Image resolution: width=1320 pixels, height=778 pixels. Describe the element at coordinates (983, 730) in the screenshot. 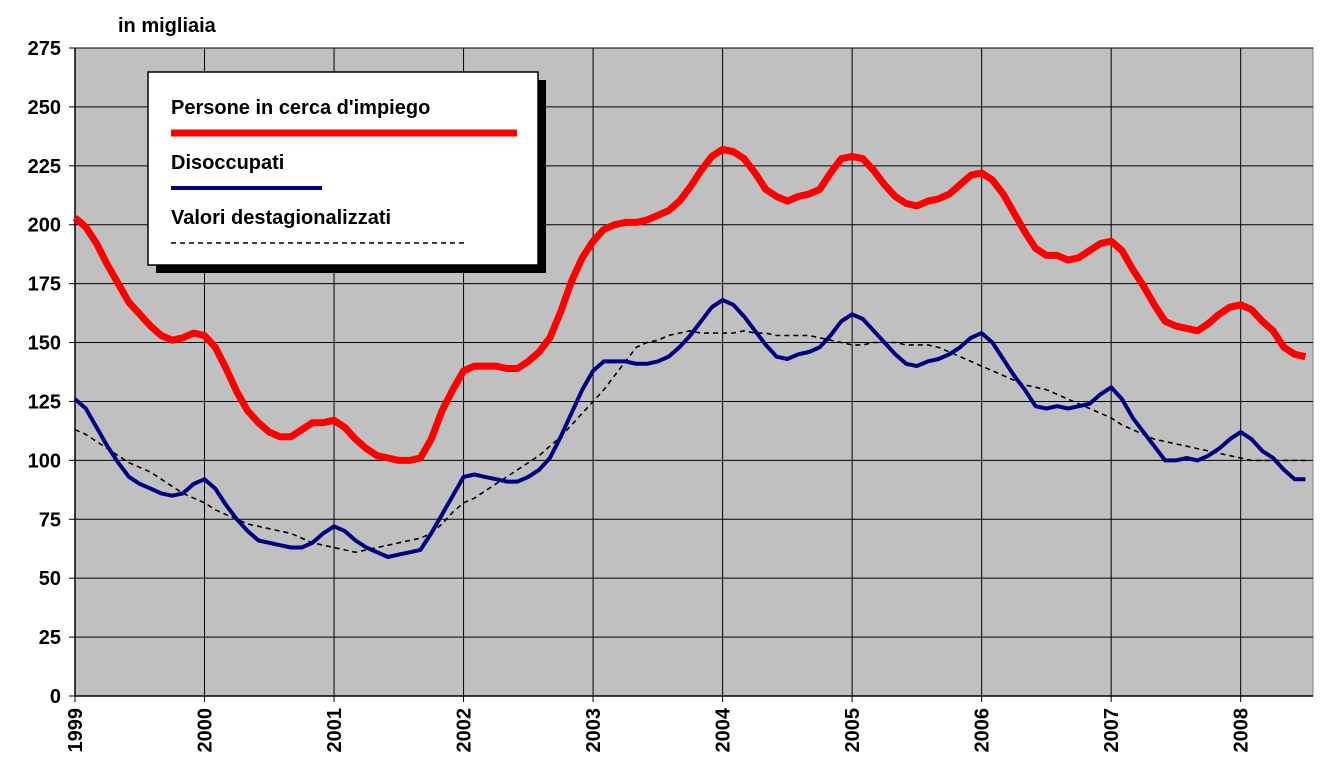

I see `x-tick-label: 2006` at that location.